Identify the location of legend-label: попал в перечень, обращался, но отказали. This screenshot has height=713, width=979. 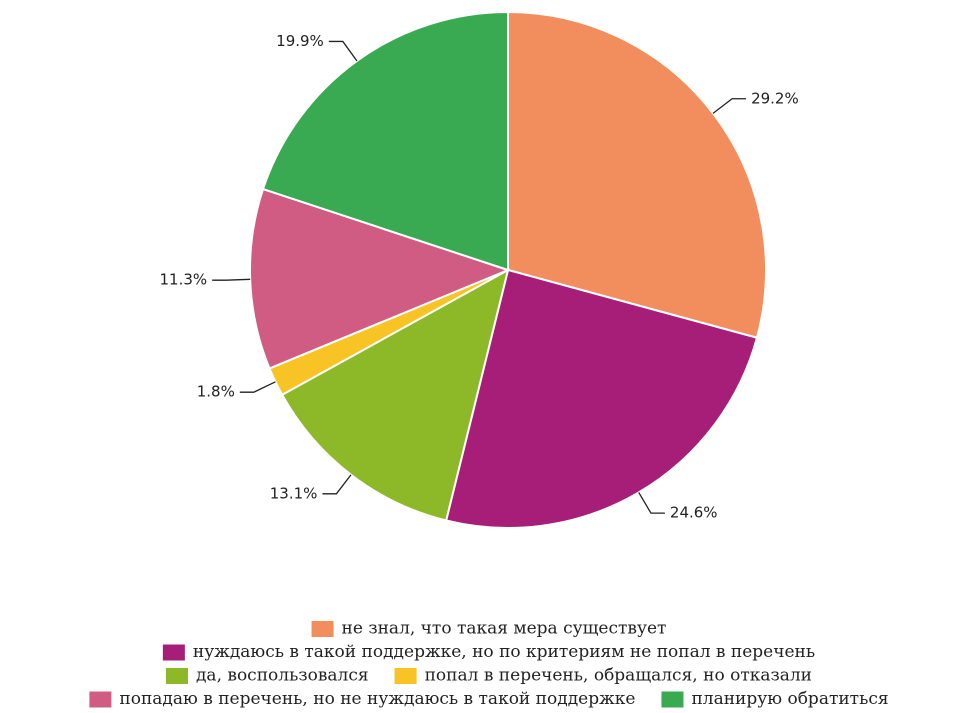
(618, 676).